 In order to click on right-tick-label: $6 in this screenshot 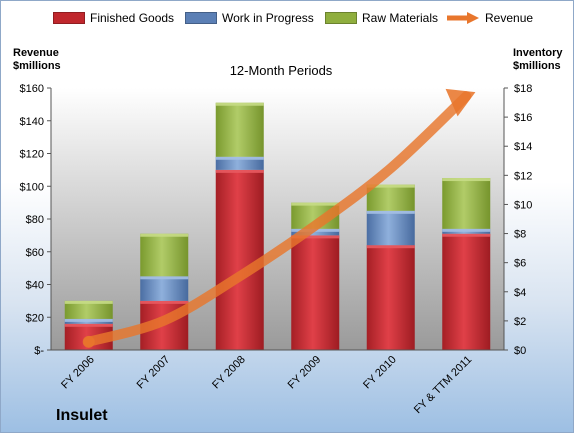, I will do `click(520, 264)`.